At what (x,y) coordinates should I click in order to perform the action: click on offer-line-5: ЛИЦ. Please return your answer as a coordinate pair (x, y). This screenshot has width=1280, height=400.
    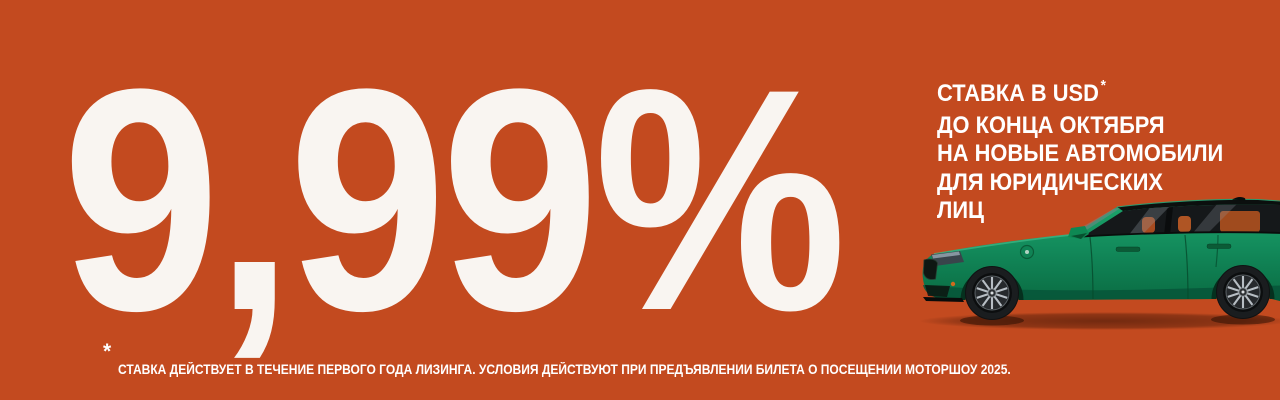
    Looking at the image, I should click on (960, 210).